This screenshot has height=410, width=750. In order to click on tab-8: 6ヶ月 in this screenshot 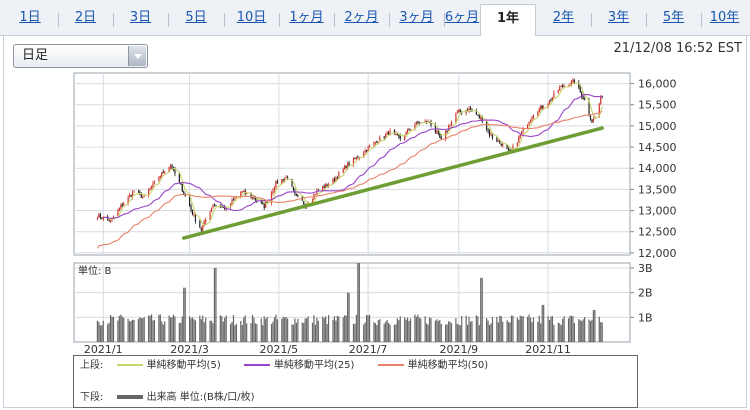, I will do `click(462, 17)`.